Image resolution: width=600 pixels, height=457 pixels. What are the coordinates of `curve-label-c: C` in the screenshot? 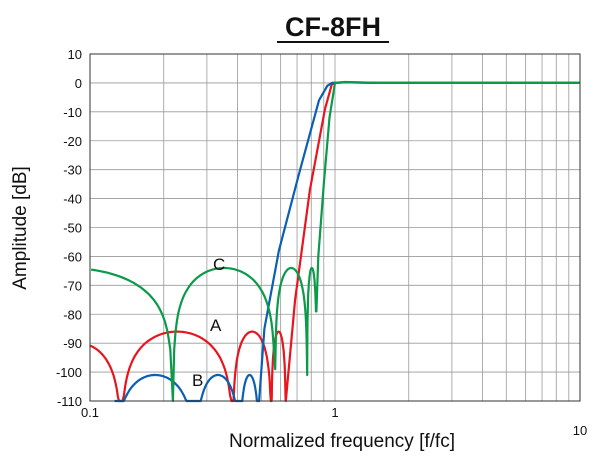 It's located at (219, 264).